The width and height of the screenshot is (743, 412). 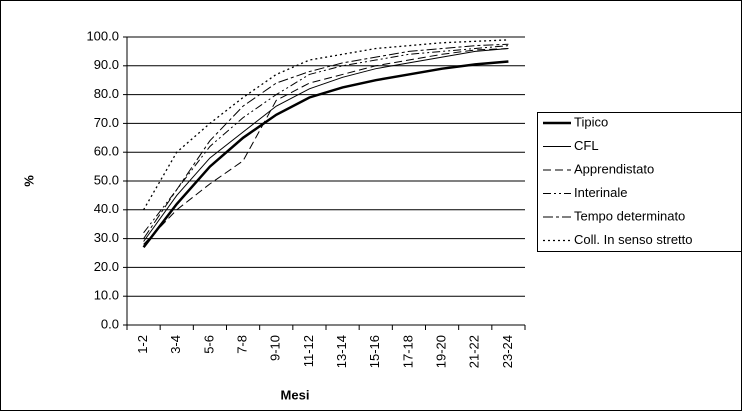 What do you see at coordinates (106, 237) in the screenshot?
I see `y-tick-label: 30.0` at bounding box center [106, 237].